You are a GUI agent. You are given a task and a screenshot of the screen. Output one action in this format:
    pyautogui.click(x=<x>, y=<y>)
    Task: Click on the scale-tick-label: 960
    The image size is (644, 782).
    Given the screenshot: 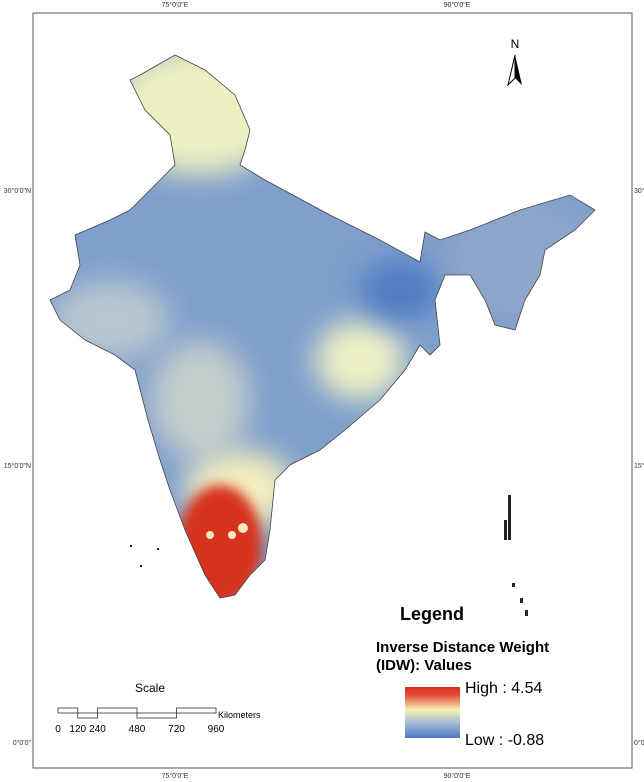 What is the action you would take?
    pyautogui.click(x=216, y=729)
    